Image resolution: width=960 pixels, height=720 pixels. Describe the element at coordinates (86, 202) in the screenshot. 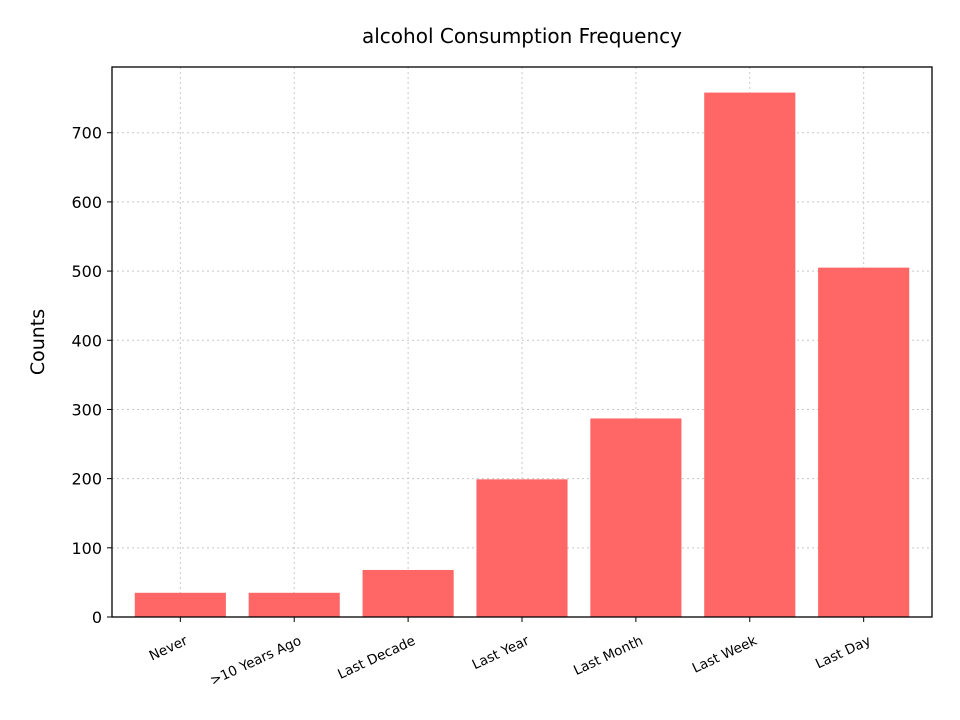

I see `y-tick-label: 600` at that location.